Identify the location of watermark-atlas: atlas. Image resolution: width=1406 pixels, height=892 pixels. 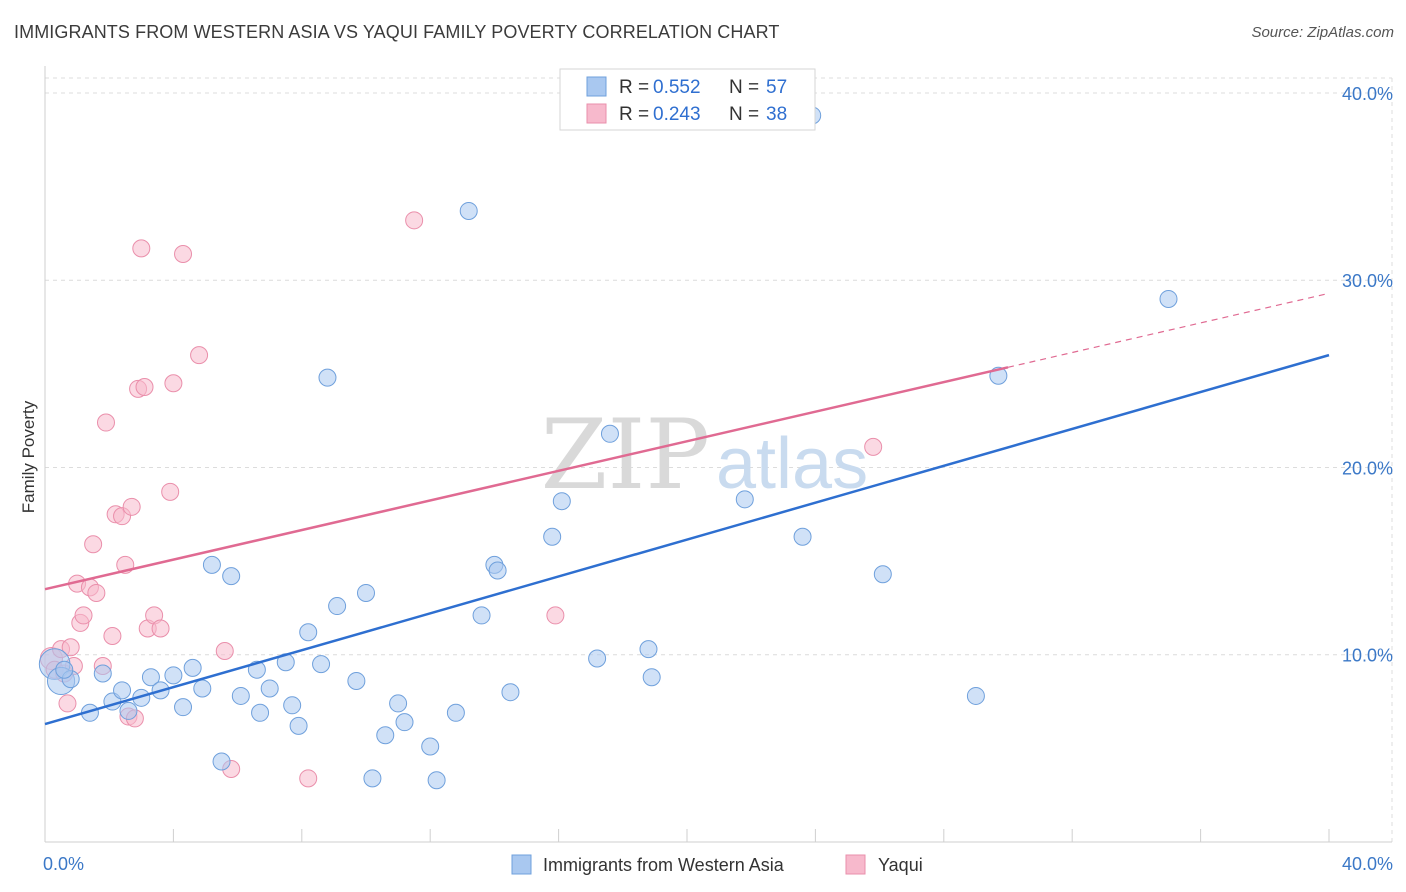
(792, 464).